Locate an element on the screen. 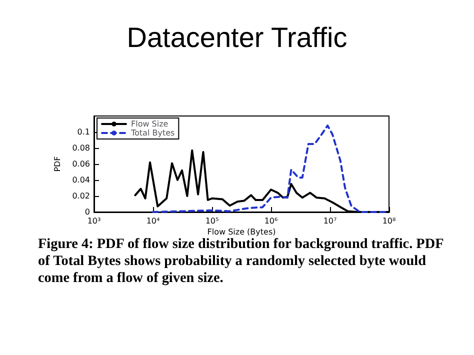 The image size is (474, 355). x-tick-label: 10³ is located at coordinates (94, 221).